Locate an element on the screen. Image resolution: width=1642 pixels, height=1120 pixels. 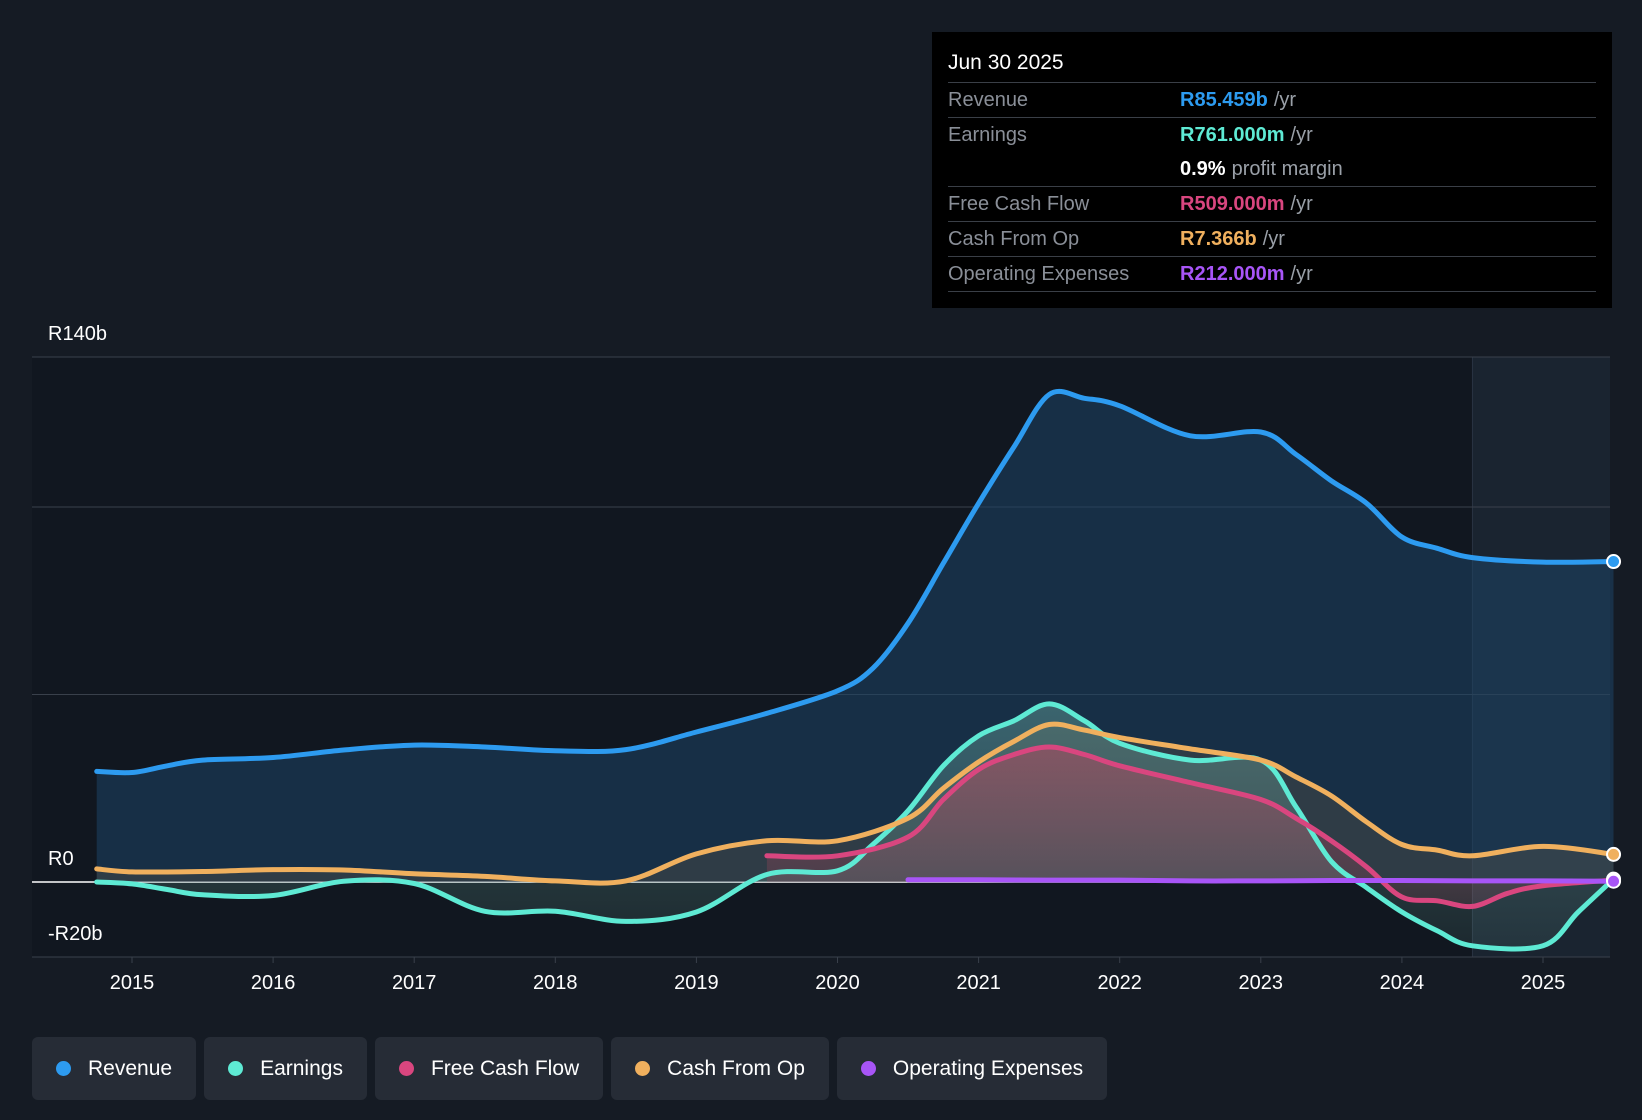
x-tick-label: 2016 is located at coordinates (273, 983).